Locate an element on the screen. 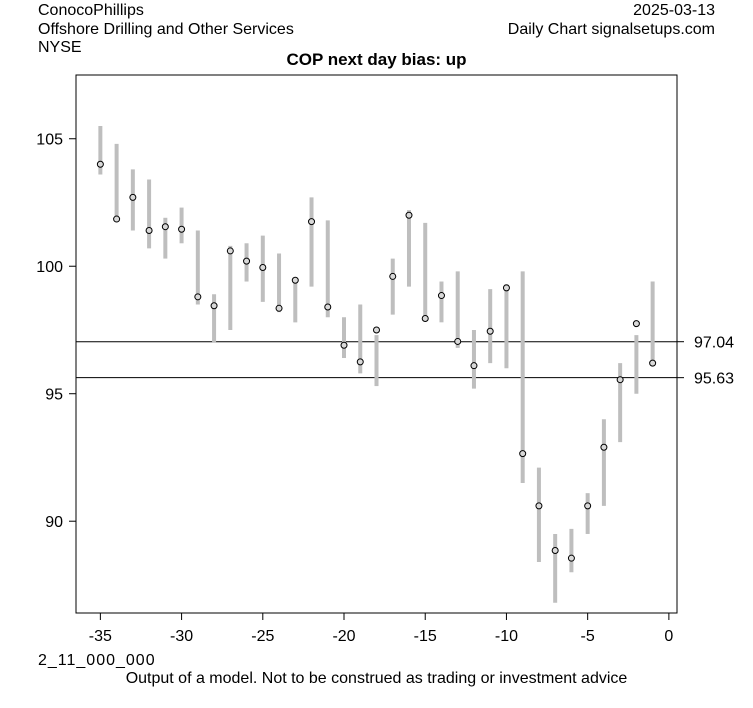 The image size is (753, 708). chart-date: 2025-03-13 is located at coordinates (674, 10).